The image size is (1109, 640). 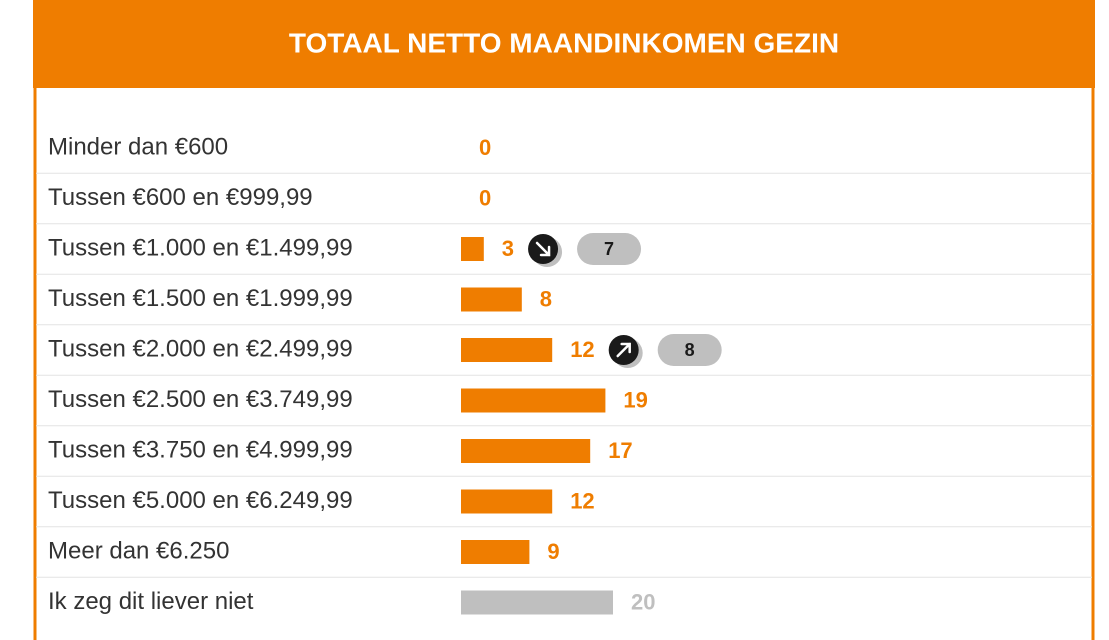 What do you see at coordinates (200, 247) in the screenshot?
I see `category-label: Tussen €1.000 en €1.499,99` at bounding box center [200, 247].